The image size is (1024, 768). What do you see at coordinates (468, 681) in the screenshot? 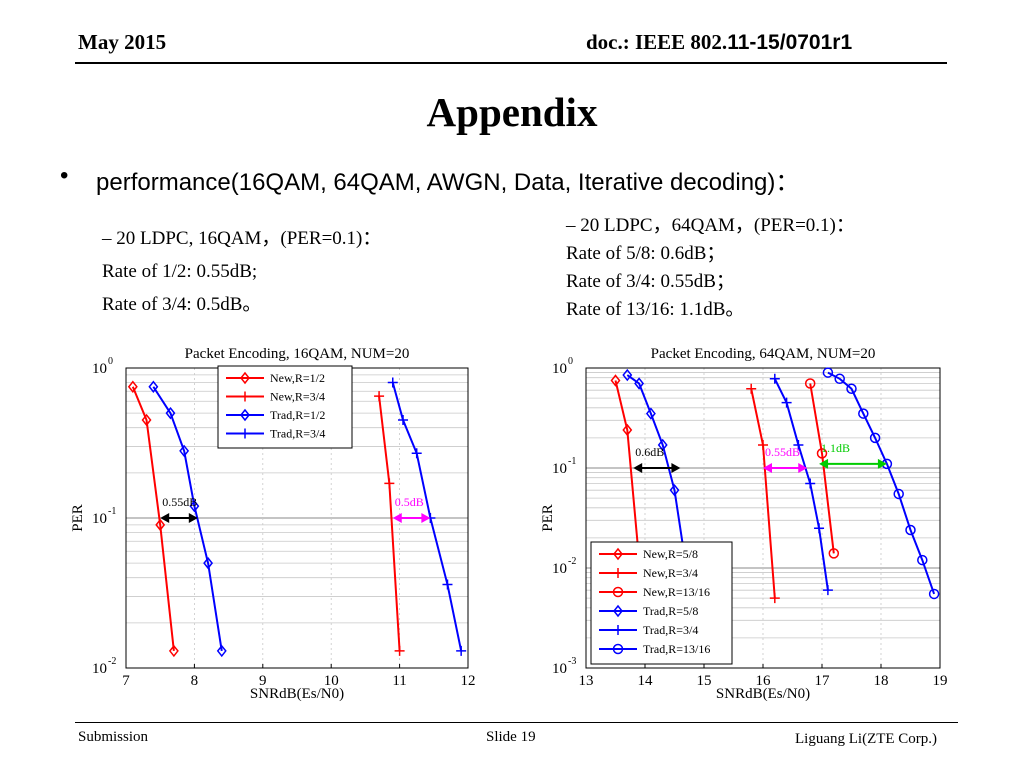
I see `x-tick-label: 12` at bounding box center [468, 681].